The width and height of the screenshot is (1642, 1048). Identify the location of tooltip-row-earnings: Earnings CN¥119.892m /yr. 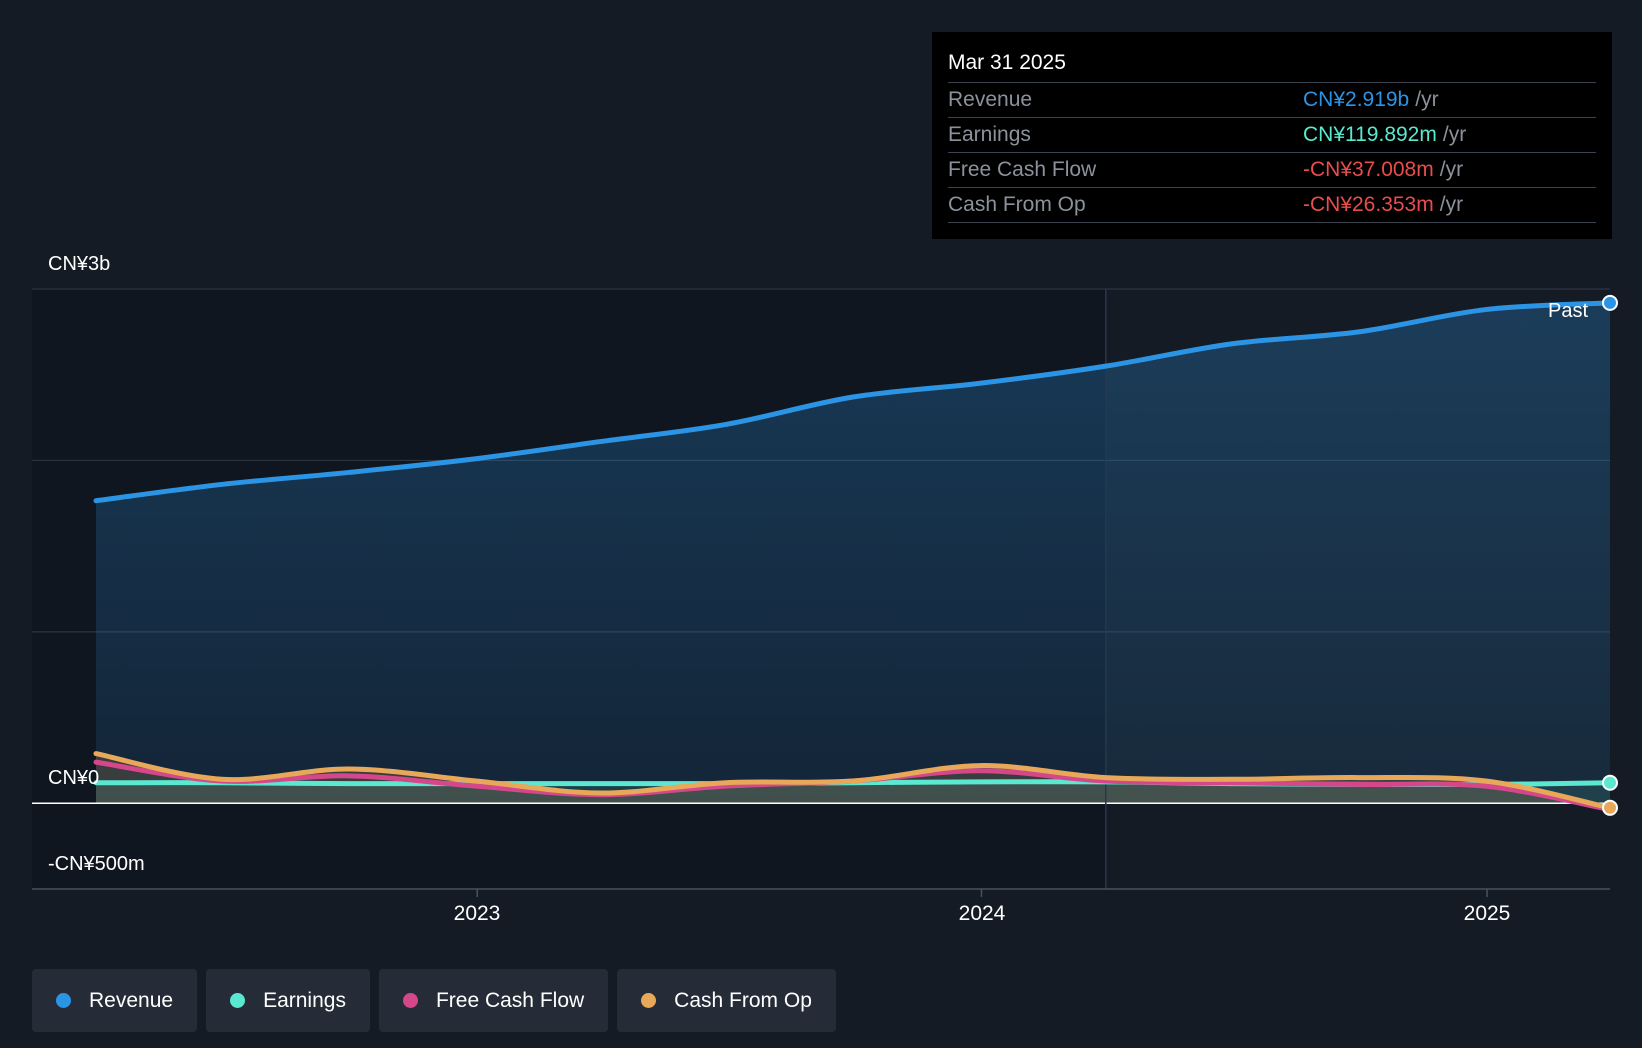
(1272, 134).